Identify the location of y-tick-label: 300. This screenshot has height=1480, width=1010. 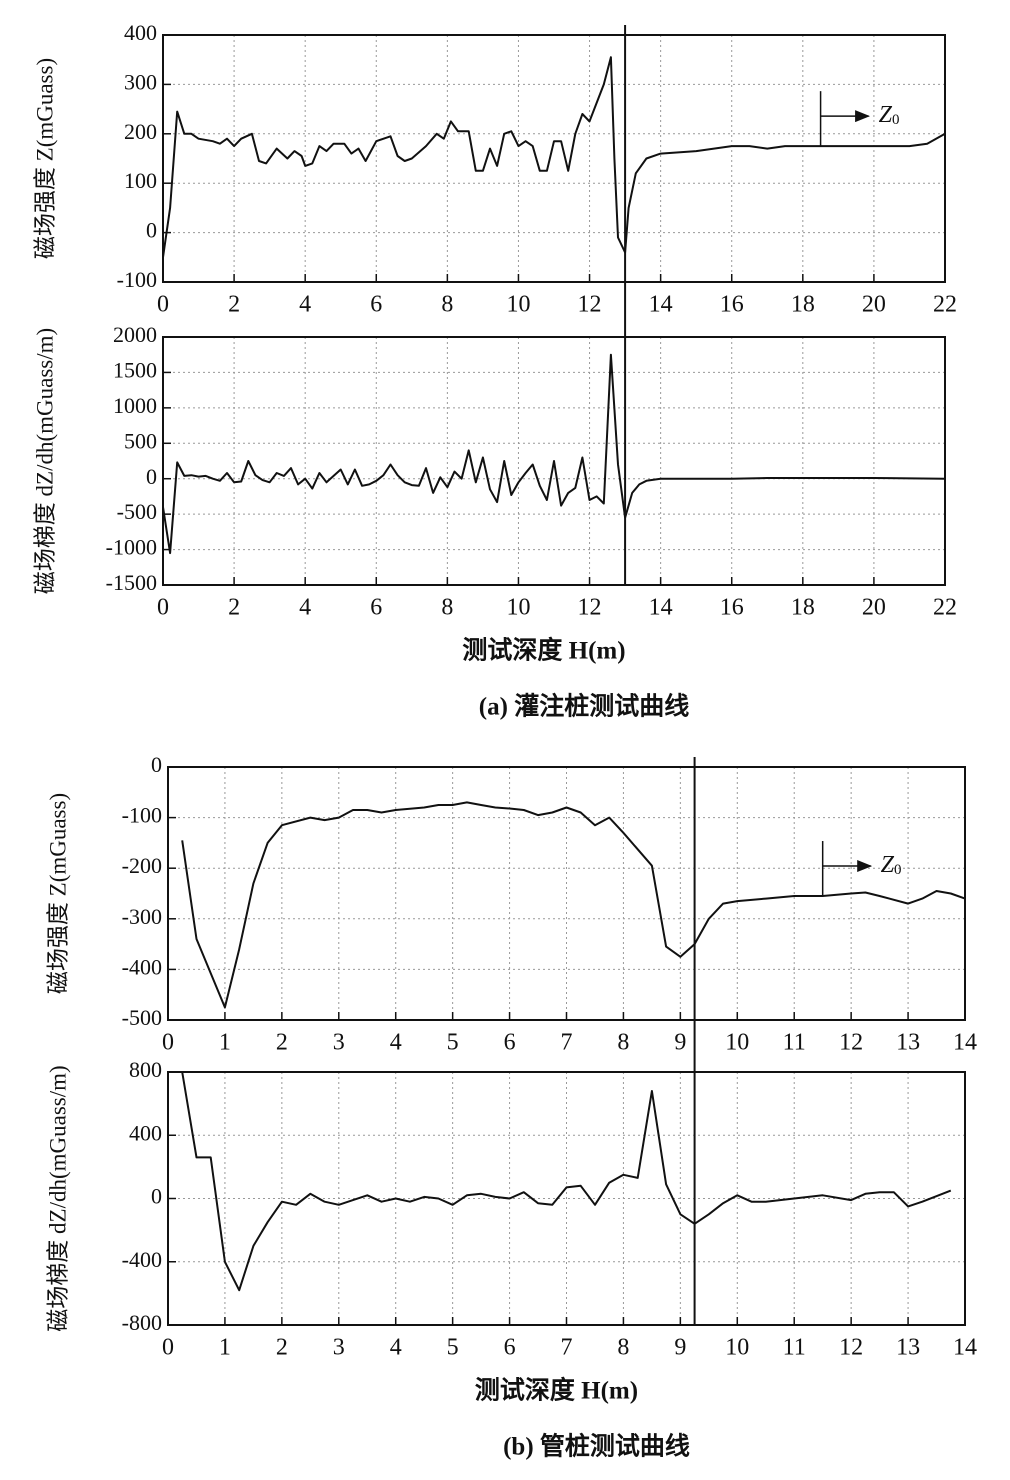
(140, 81).